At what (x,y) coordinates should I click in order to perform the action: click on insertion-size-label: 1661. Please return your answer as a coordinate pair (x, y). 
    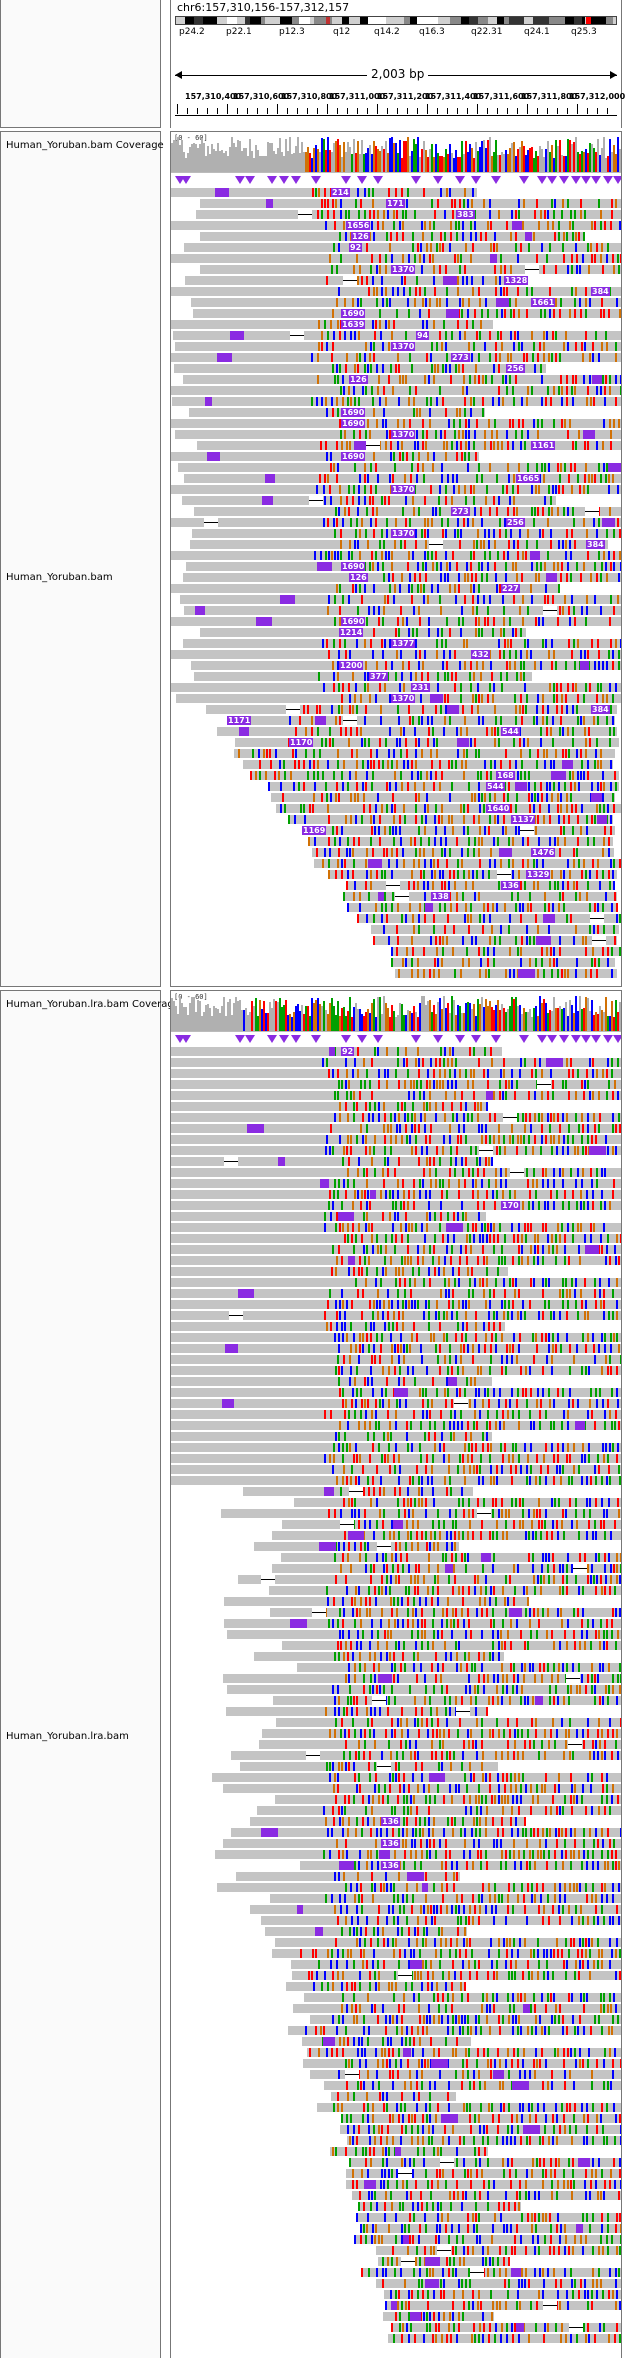
    Looking at the image, I should click on (543, 302).